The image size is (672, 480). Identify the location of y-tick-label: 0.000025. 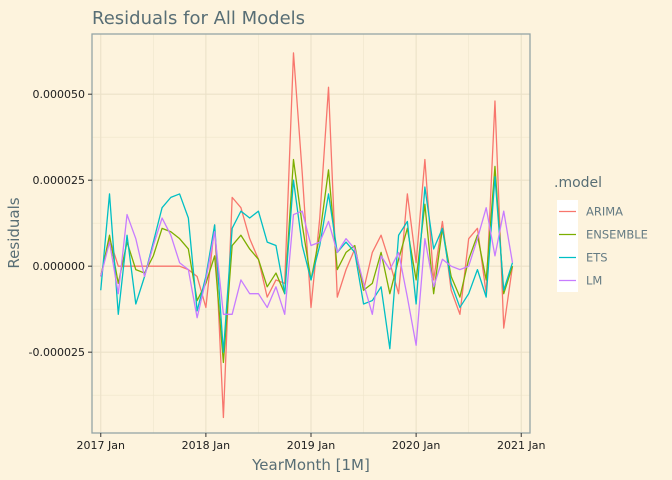
(59, 180).